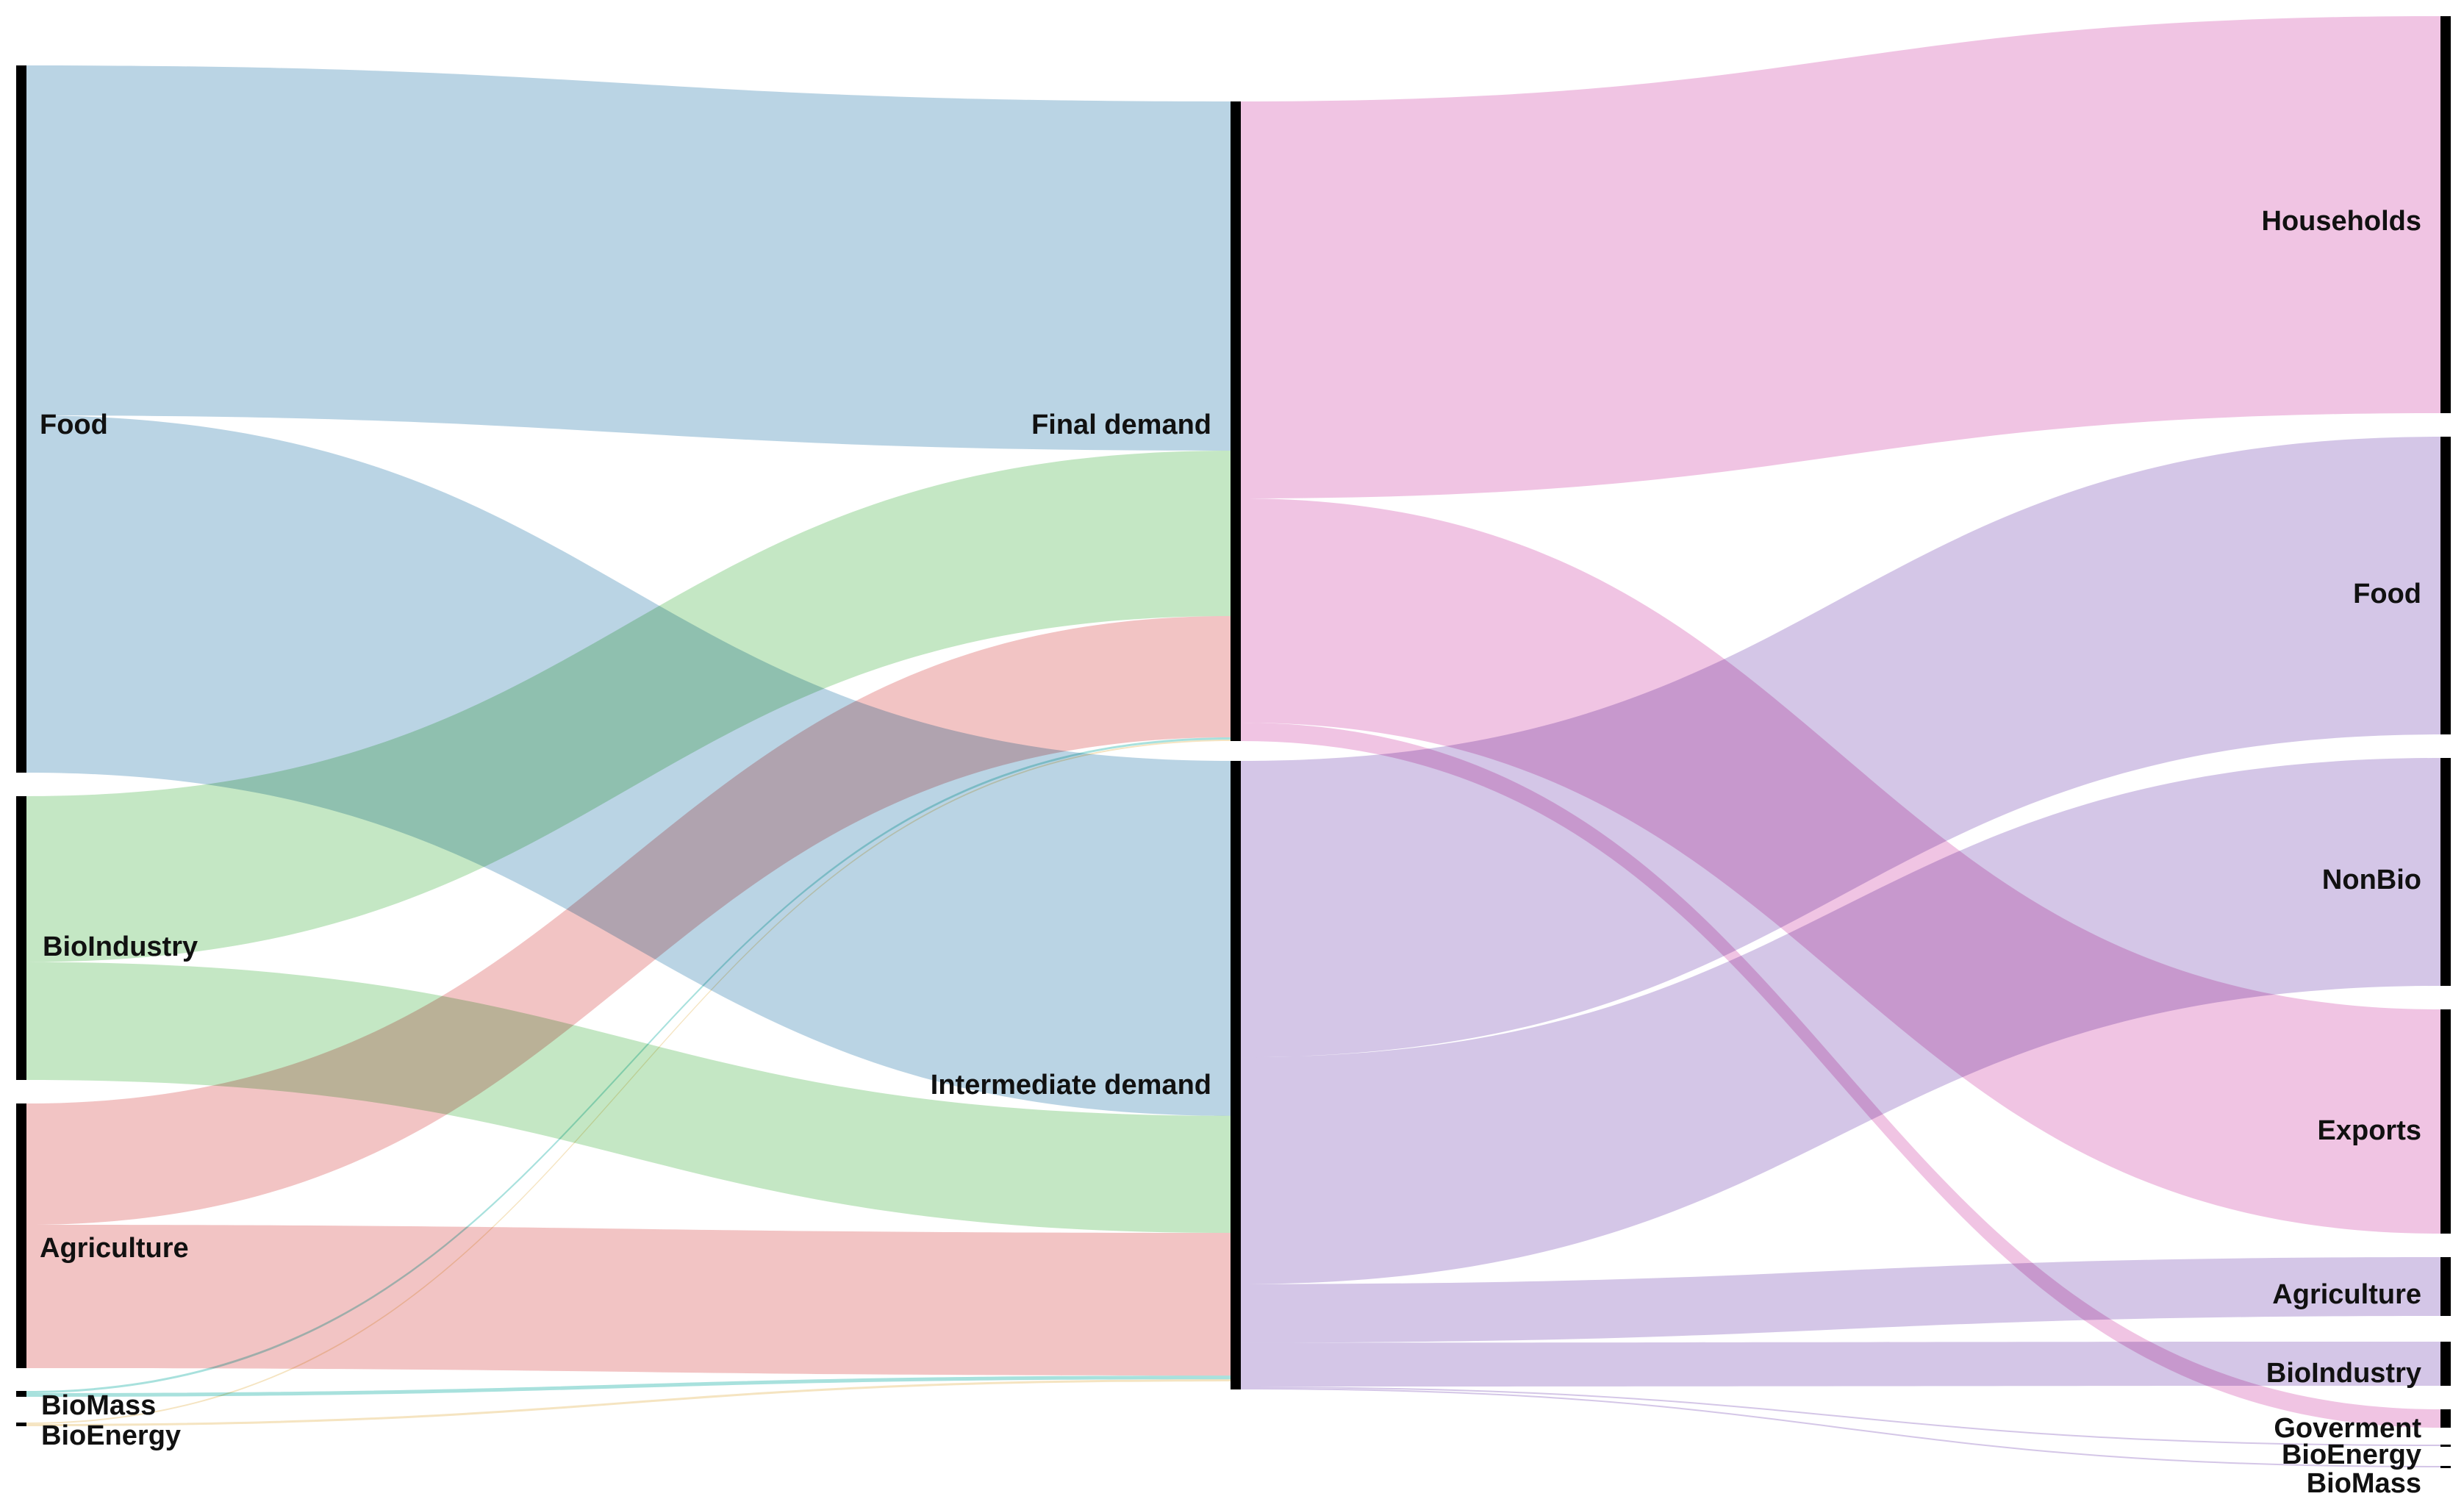  What do you see at coordinates (2352, 1454) in the screenshot?
I see `node-label-dst-bioenergy: BioEnergy` at bounding box center [2352, 1454].